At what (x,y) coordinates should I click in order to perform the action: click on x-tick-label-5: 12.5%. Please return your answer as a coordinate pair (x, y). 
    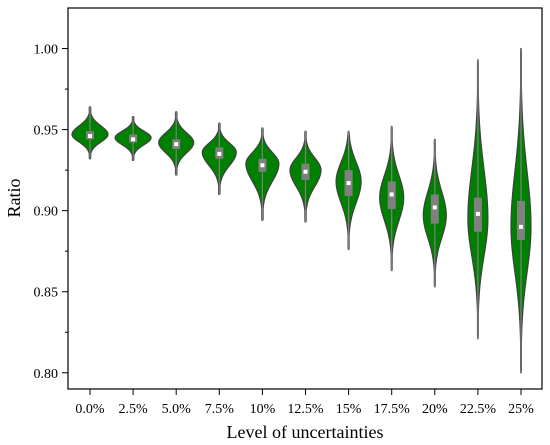
    Looking at the image, I should click on (305, 409).